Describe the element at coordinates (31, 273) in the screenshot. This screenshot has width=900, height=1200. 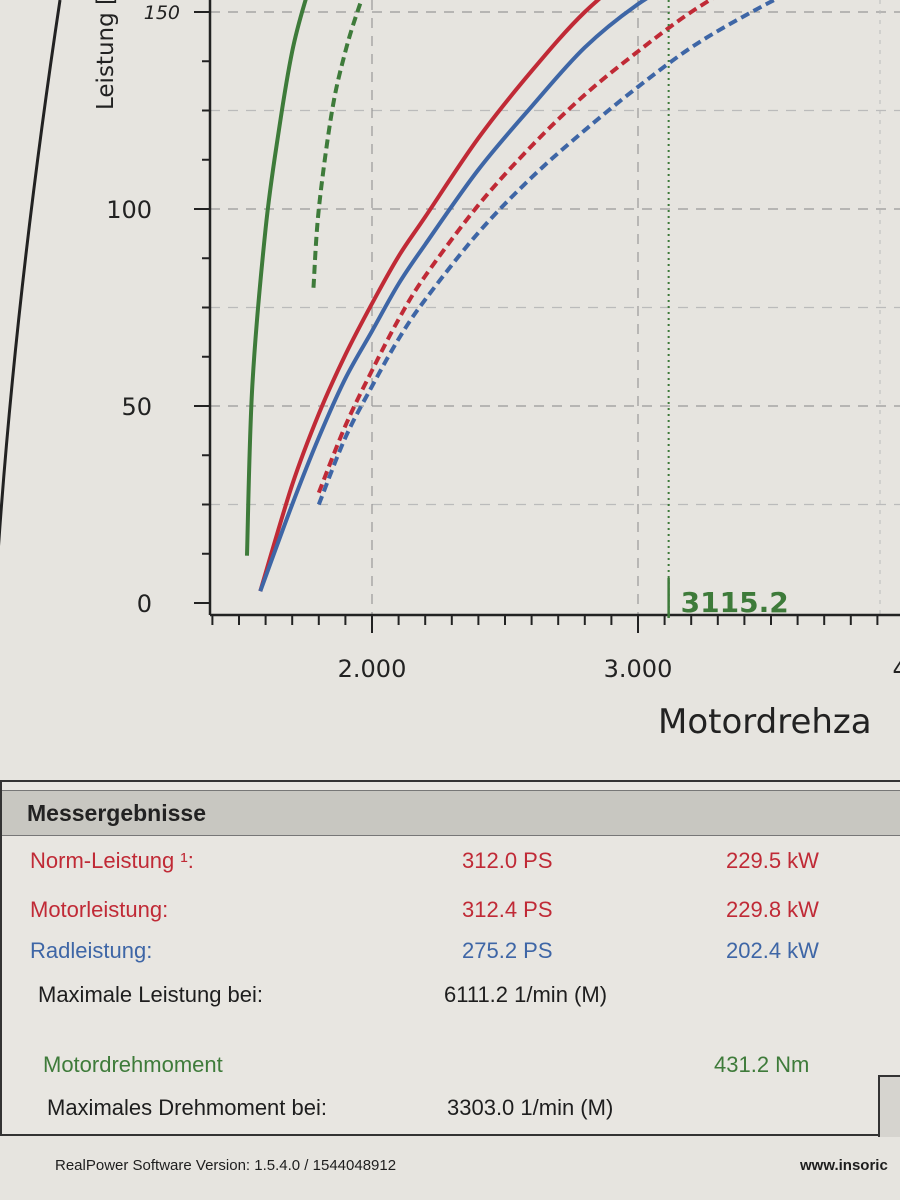
I see `chart-left-border` at that location.